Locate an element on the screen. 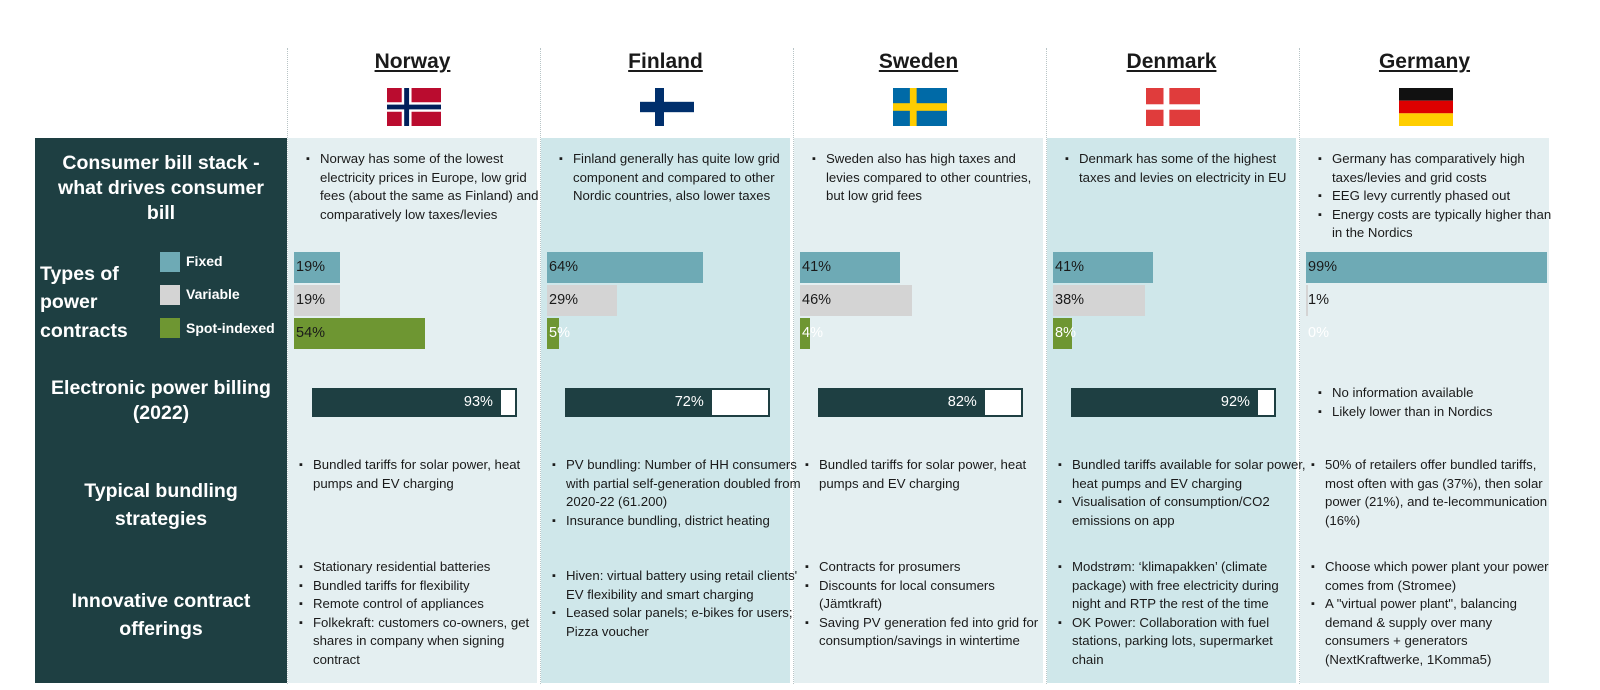 This screenshot has height=690, width=1600. country-header-sweden: Sweden is located at coordinates (918, 61).